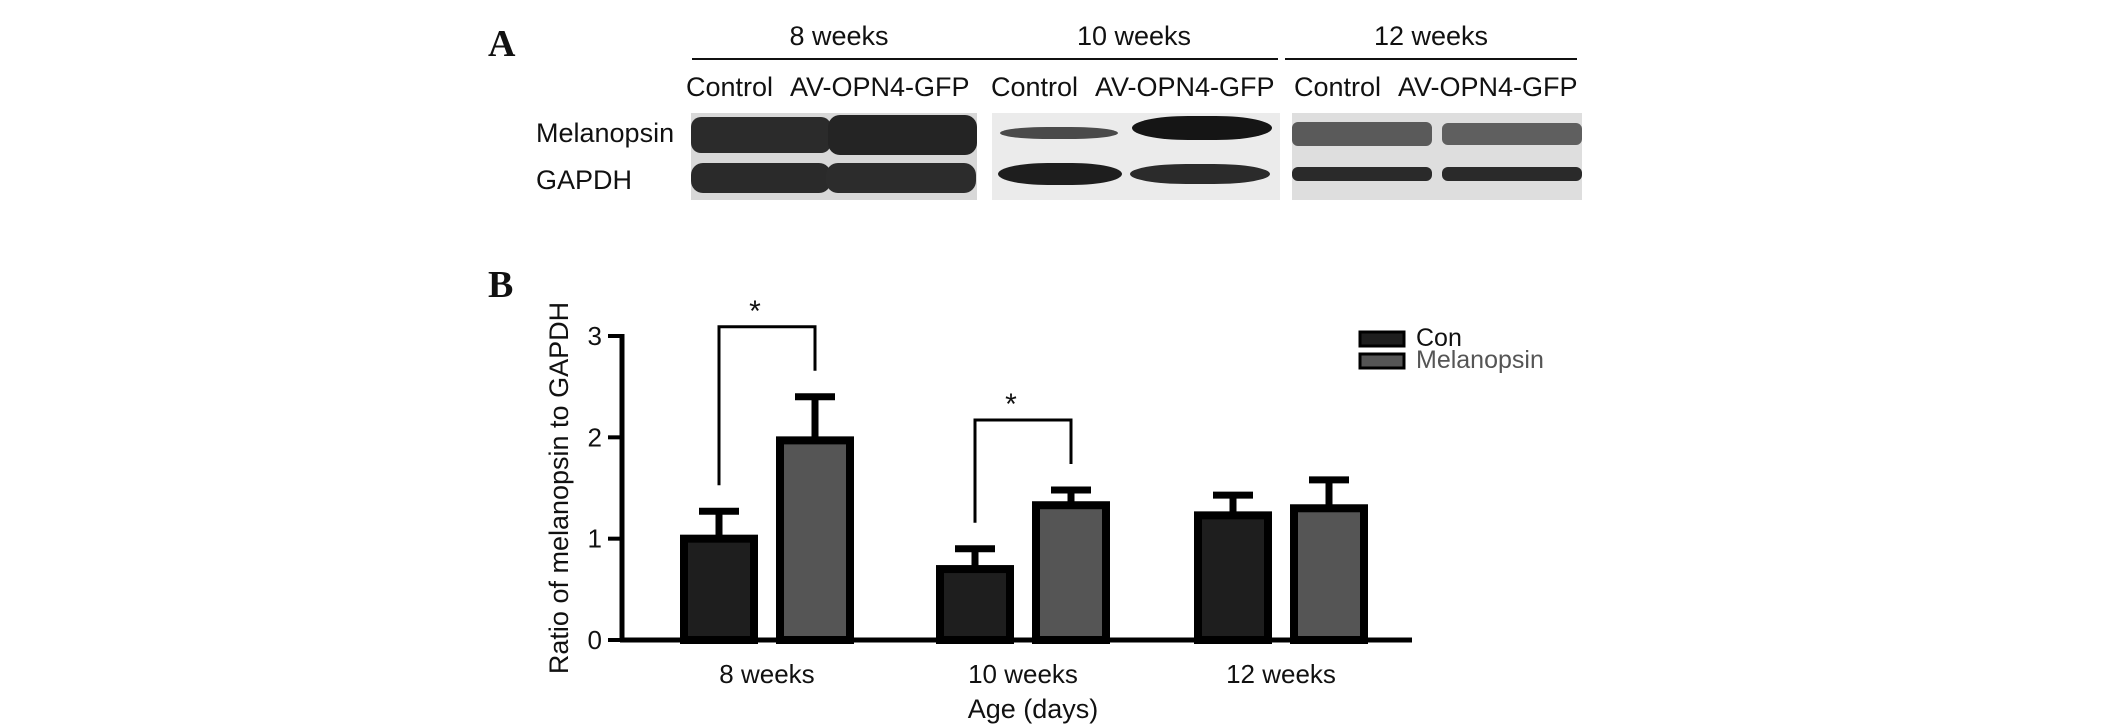 Image resolution: width=2126 pixels, height=725 pixels. I want to click on band-melanopsin-control-10w, so click(1059, 133).